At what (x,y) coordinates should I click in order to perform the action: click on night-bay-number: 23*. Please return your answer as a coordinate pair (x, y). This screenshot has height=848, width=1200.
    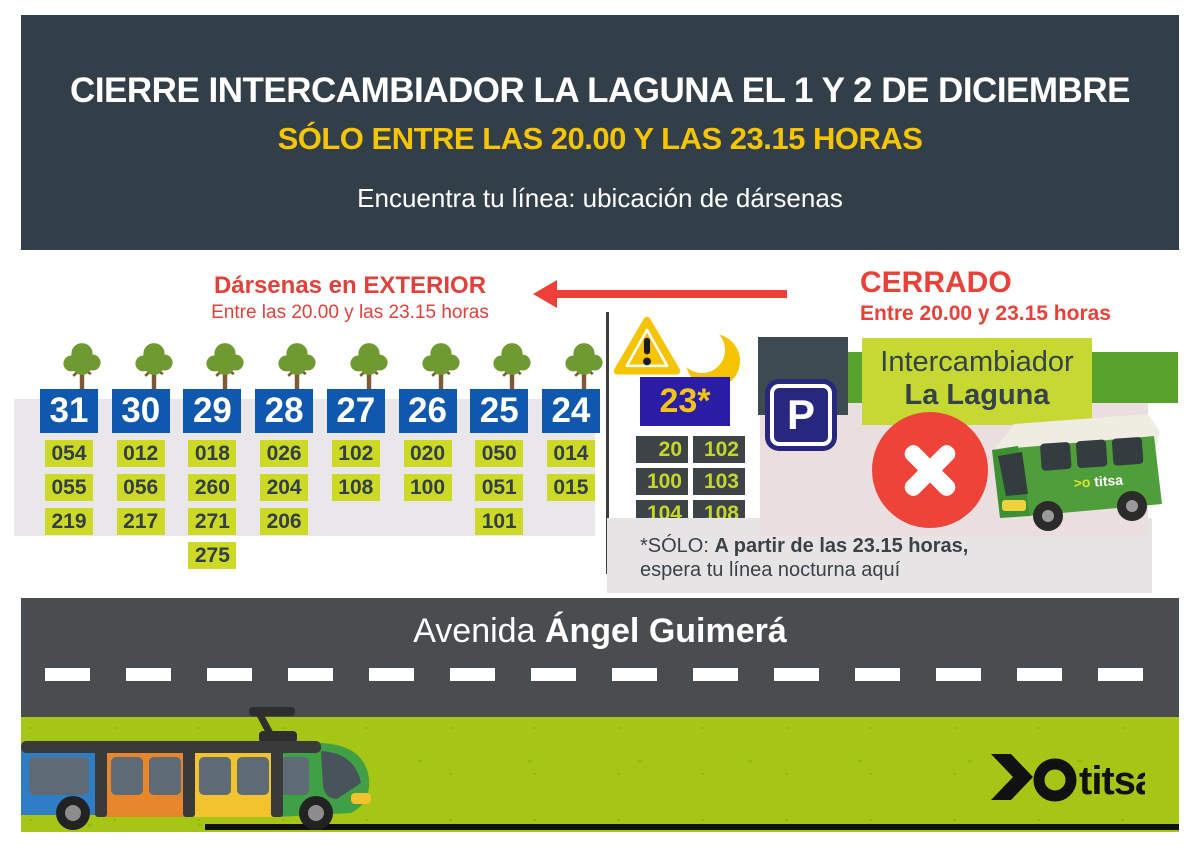
    Looking at the image, I should click on (685, 401).